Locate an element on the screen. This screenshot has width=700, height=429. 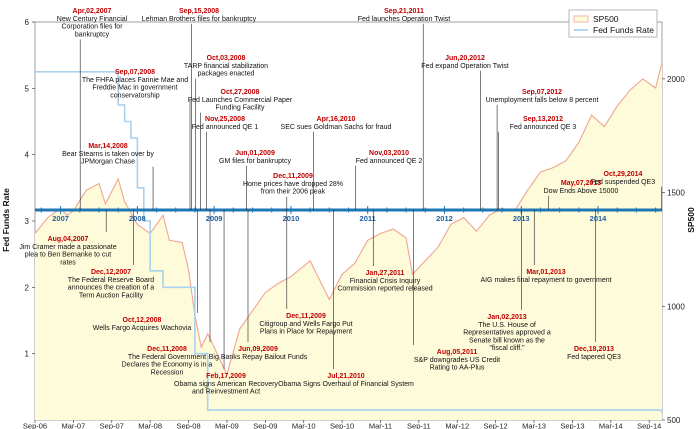
event-text: bankruptcy is located at coordinates (92, 34).